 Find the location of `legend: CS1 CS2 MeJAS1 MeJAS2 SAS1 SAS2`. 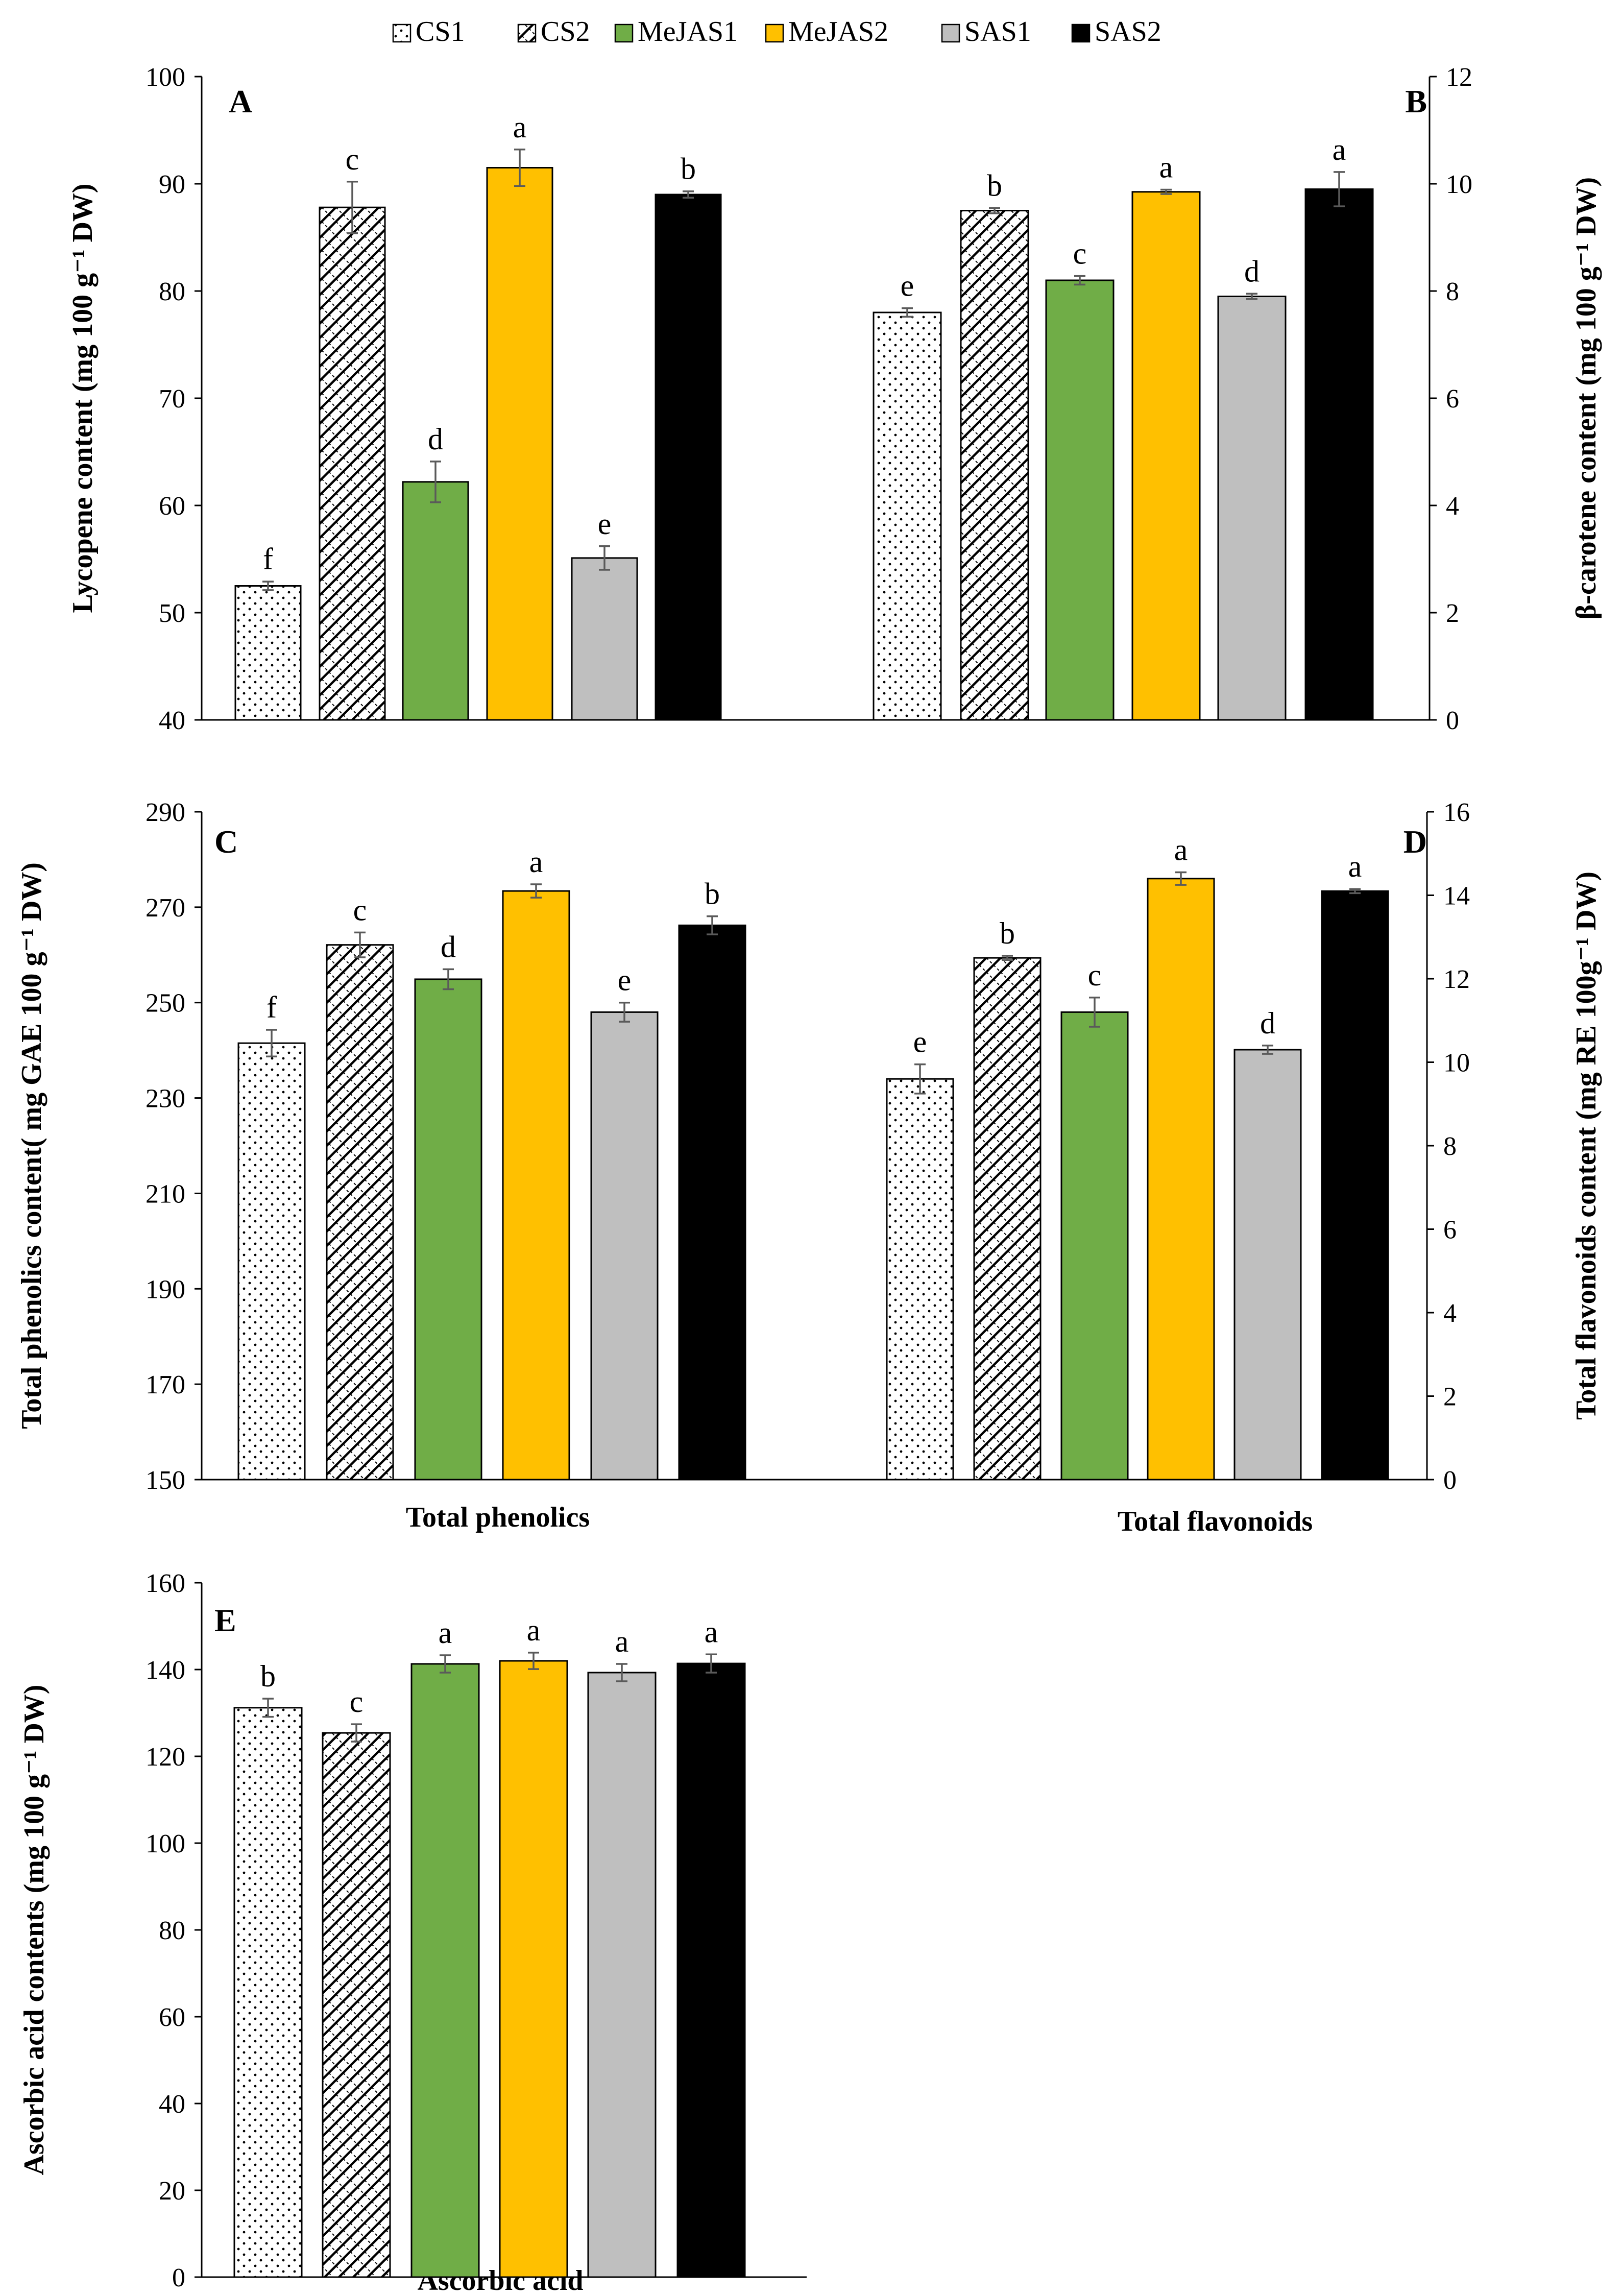

legend: CS1 CS2 MeJAS1 MeJAS2 SAS1 SAS2 is located at coordinates (776, 31).